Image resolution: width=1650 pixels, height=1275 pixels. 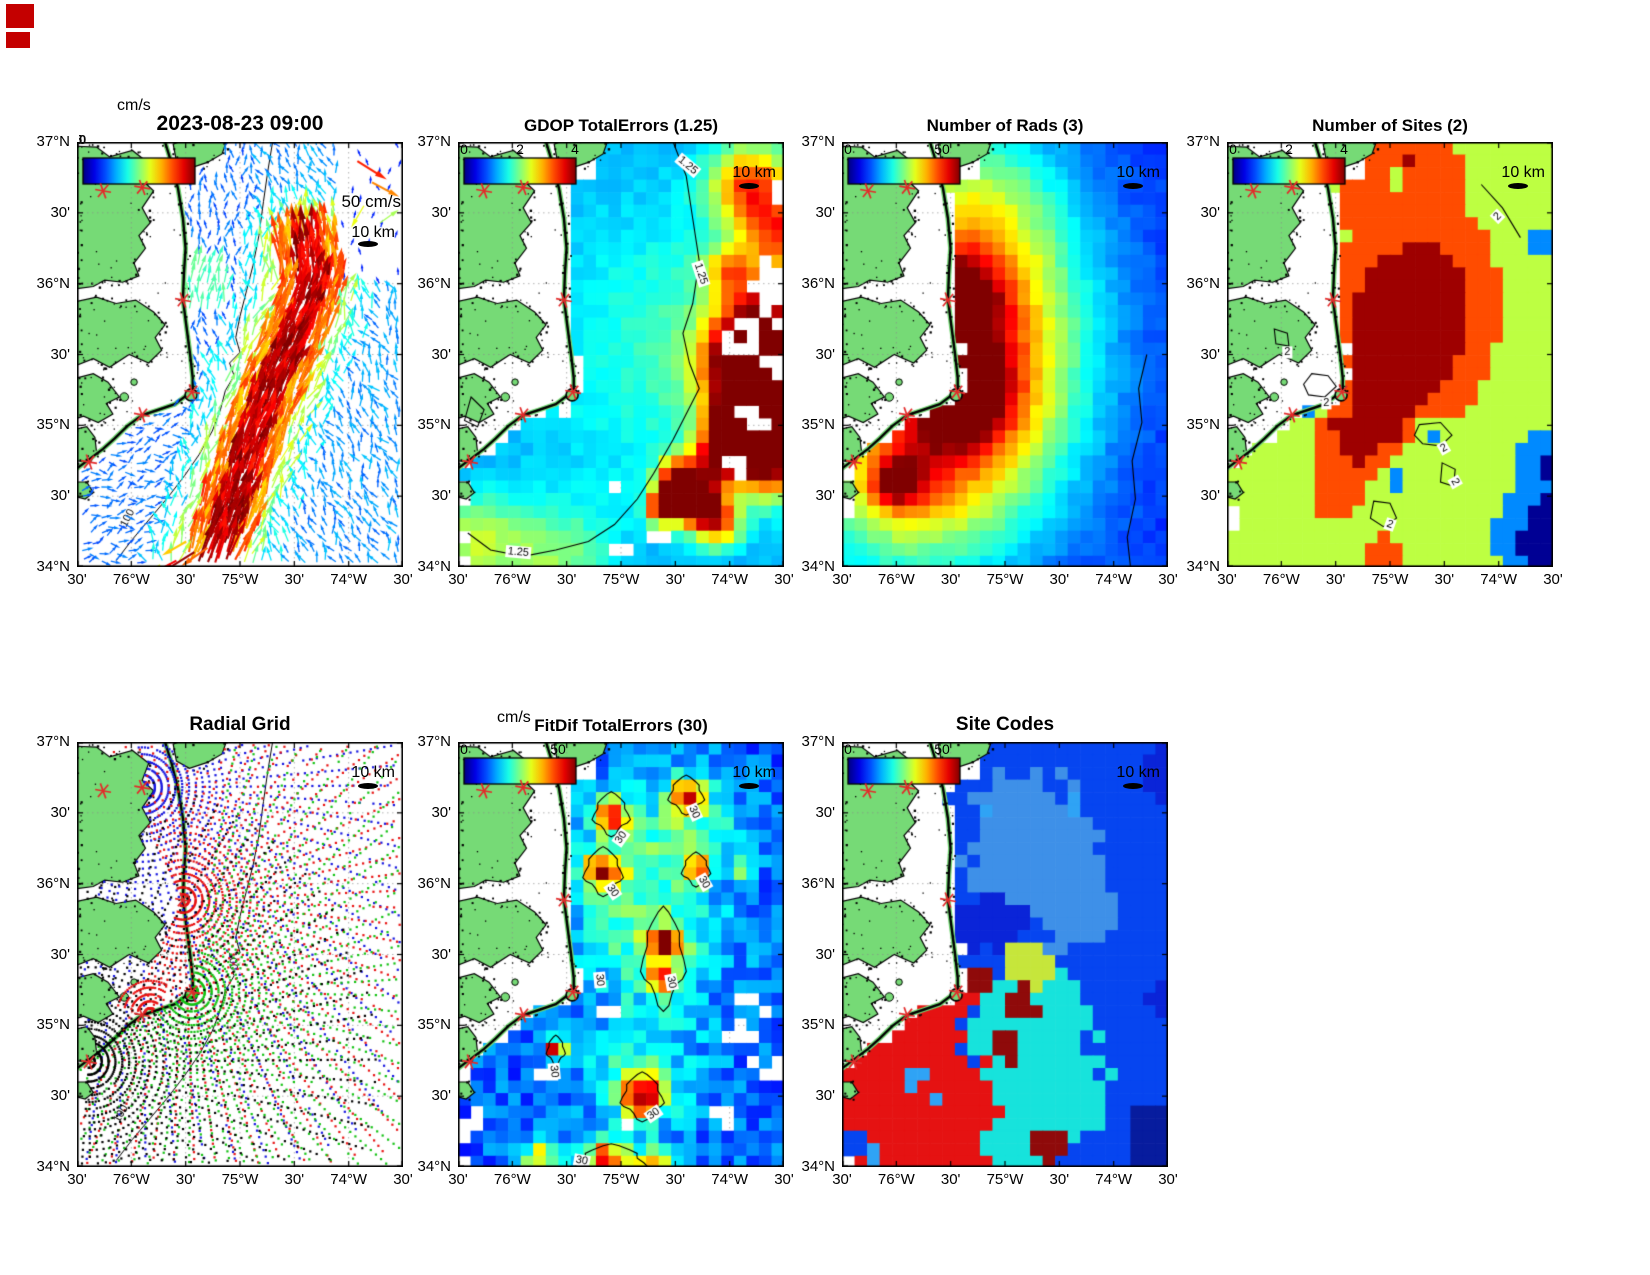 What do you see at coordinates (514, 717) in the screenshot?
I see `colorbar-units-label: cm/s` at bounding box center [514, 717].